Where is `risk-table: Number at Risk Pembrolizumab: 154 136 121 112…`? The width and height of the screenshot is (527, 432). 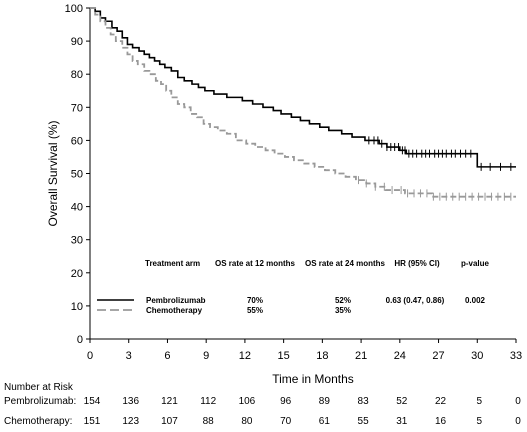 risk-table: Number at Risk Pembrolizumab: 154 136 121 112… is located at coordinates (262, 404).